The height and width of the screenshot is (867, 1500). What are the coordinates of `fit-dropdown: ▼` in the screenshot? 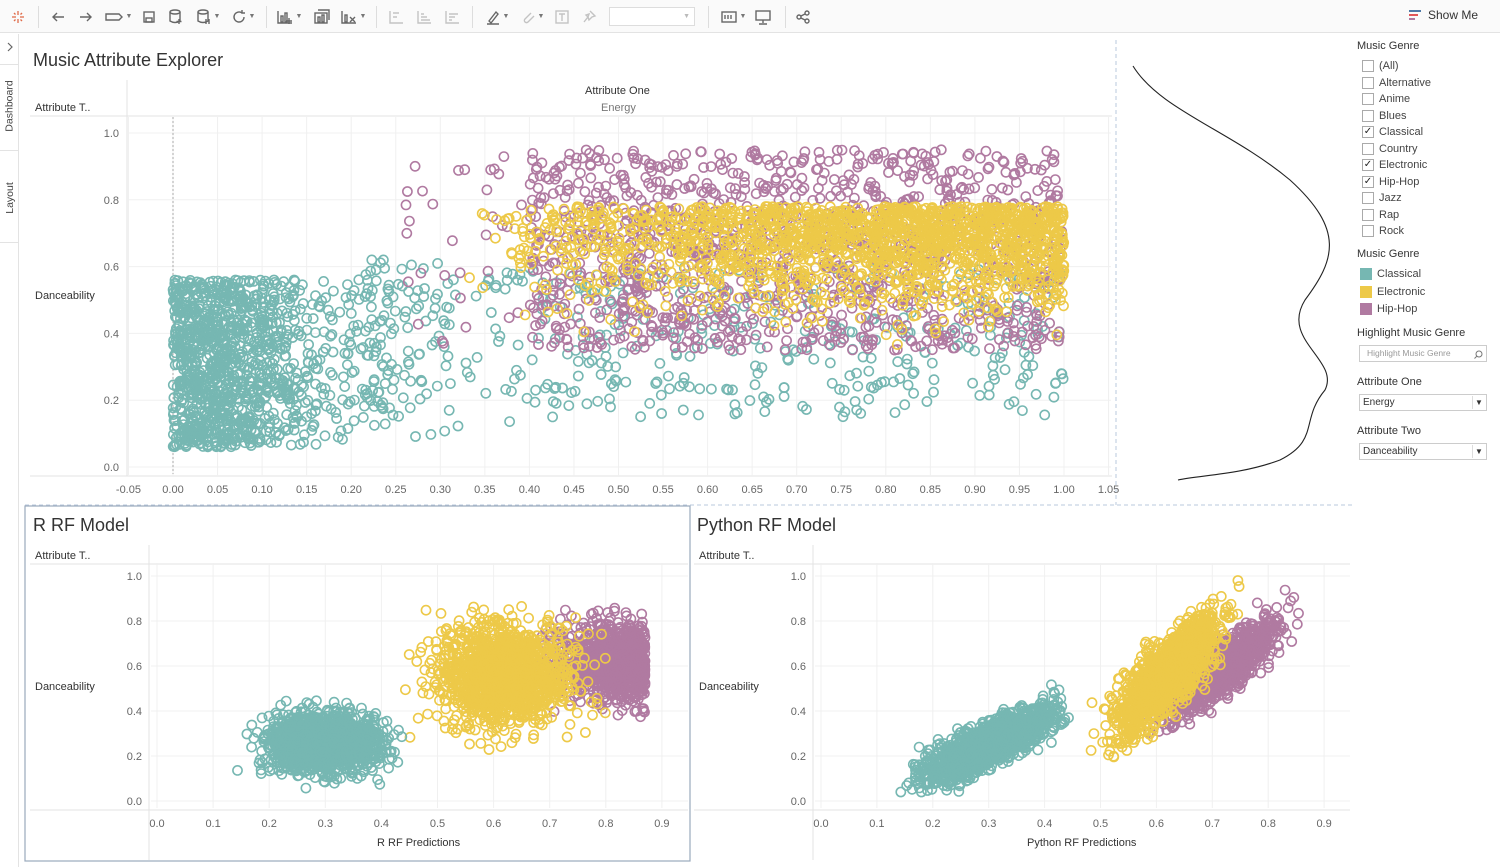 It's located at (652, 16).